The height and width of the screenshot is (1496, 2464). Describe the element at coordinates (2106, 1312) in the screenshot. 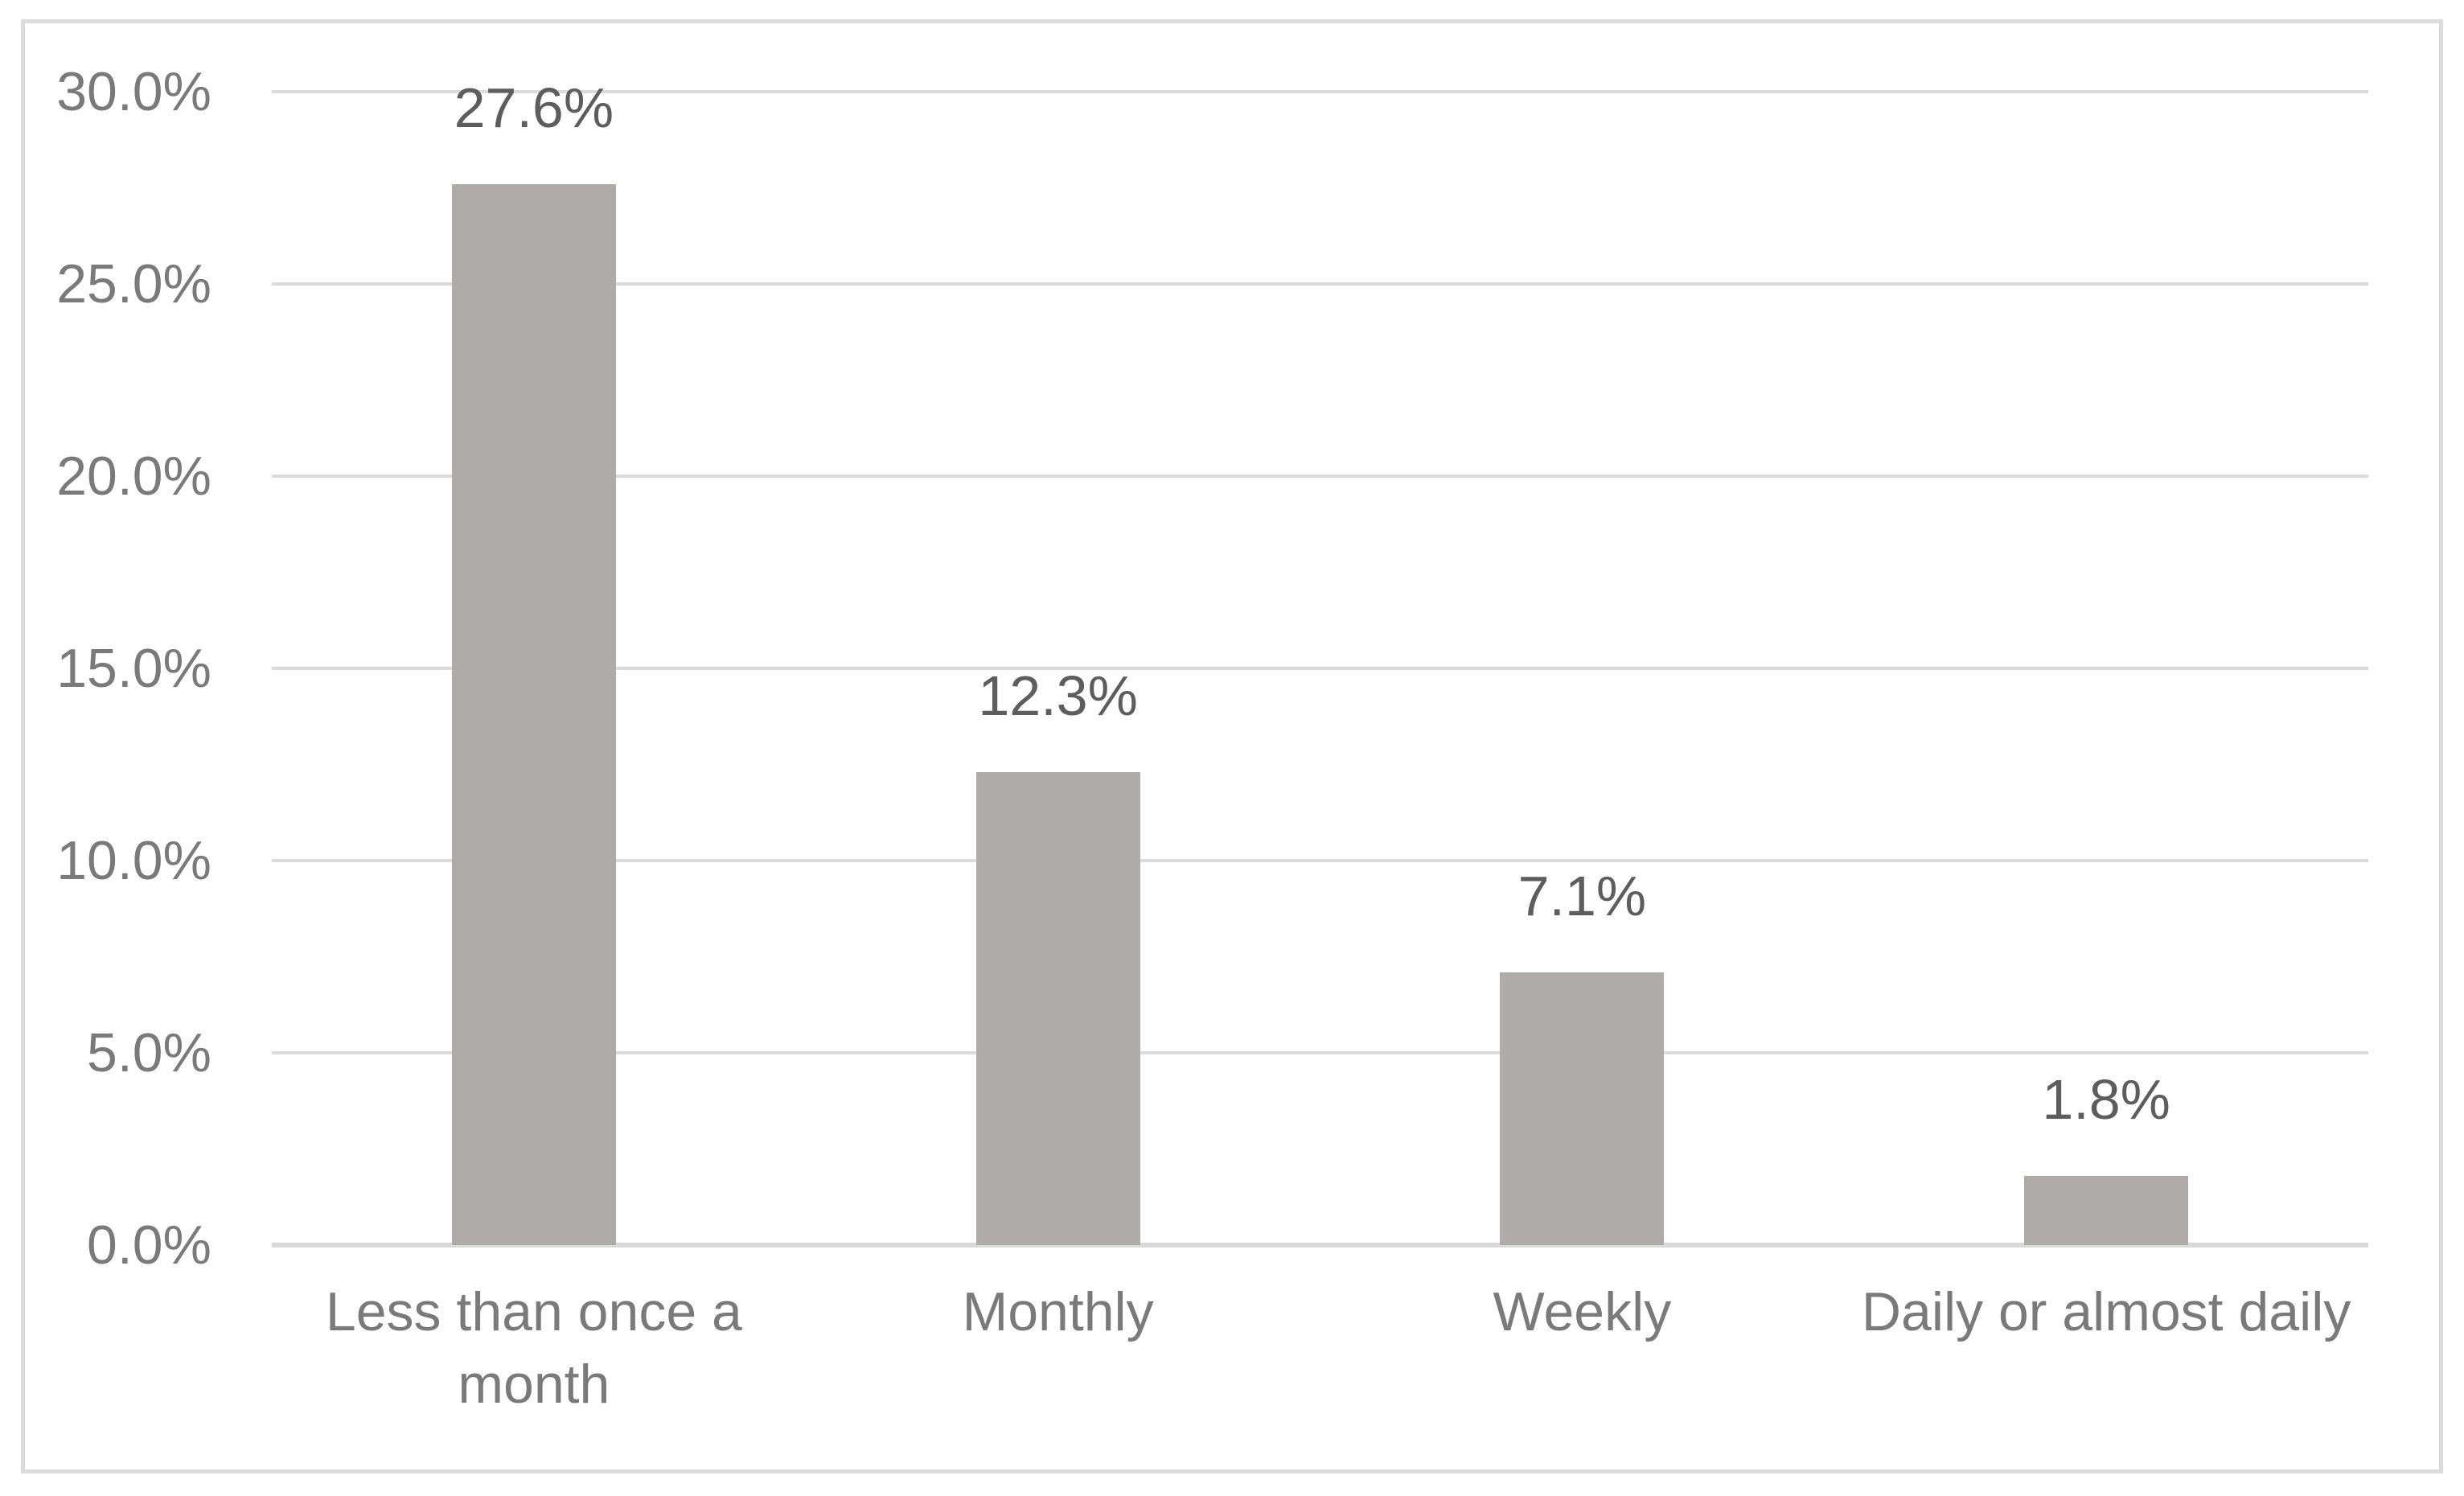

I see `x-category-label: Daily or almost daily` at that location.